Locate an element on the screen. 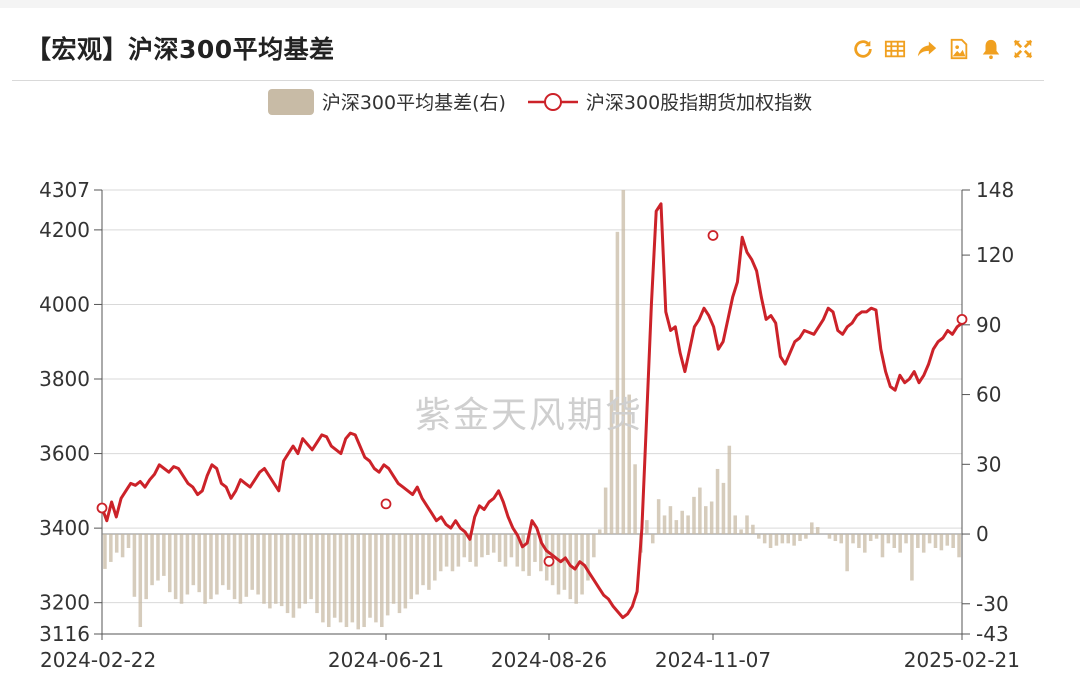 The image size is (1080, 674). legend-item-basis: 沪深300平均基差(右) is located at coordinates (386, 101).